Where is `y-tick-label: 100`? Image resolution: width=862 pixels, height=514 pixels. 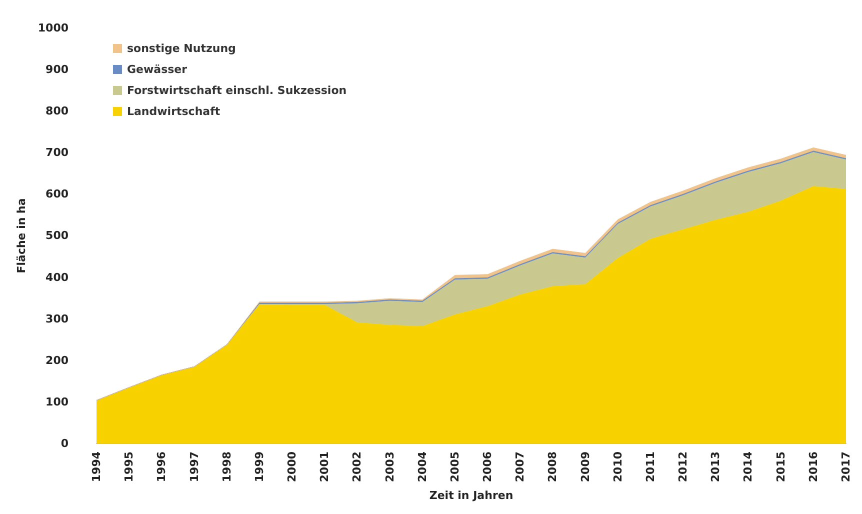 y-tick-label: 100 is located at coordinates (57, 401).